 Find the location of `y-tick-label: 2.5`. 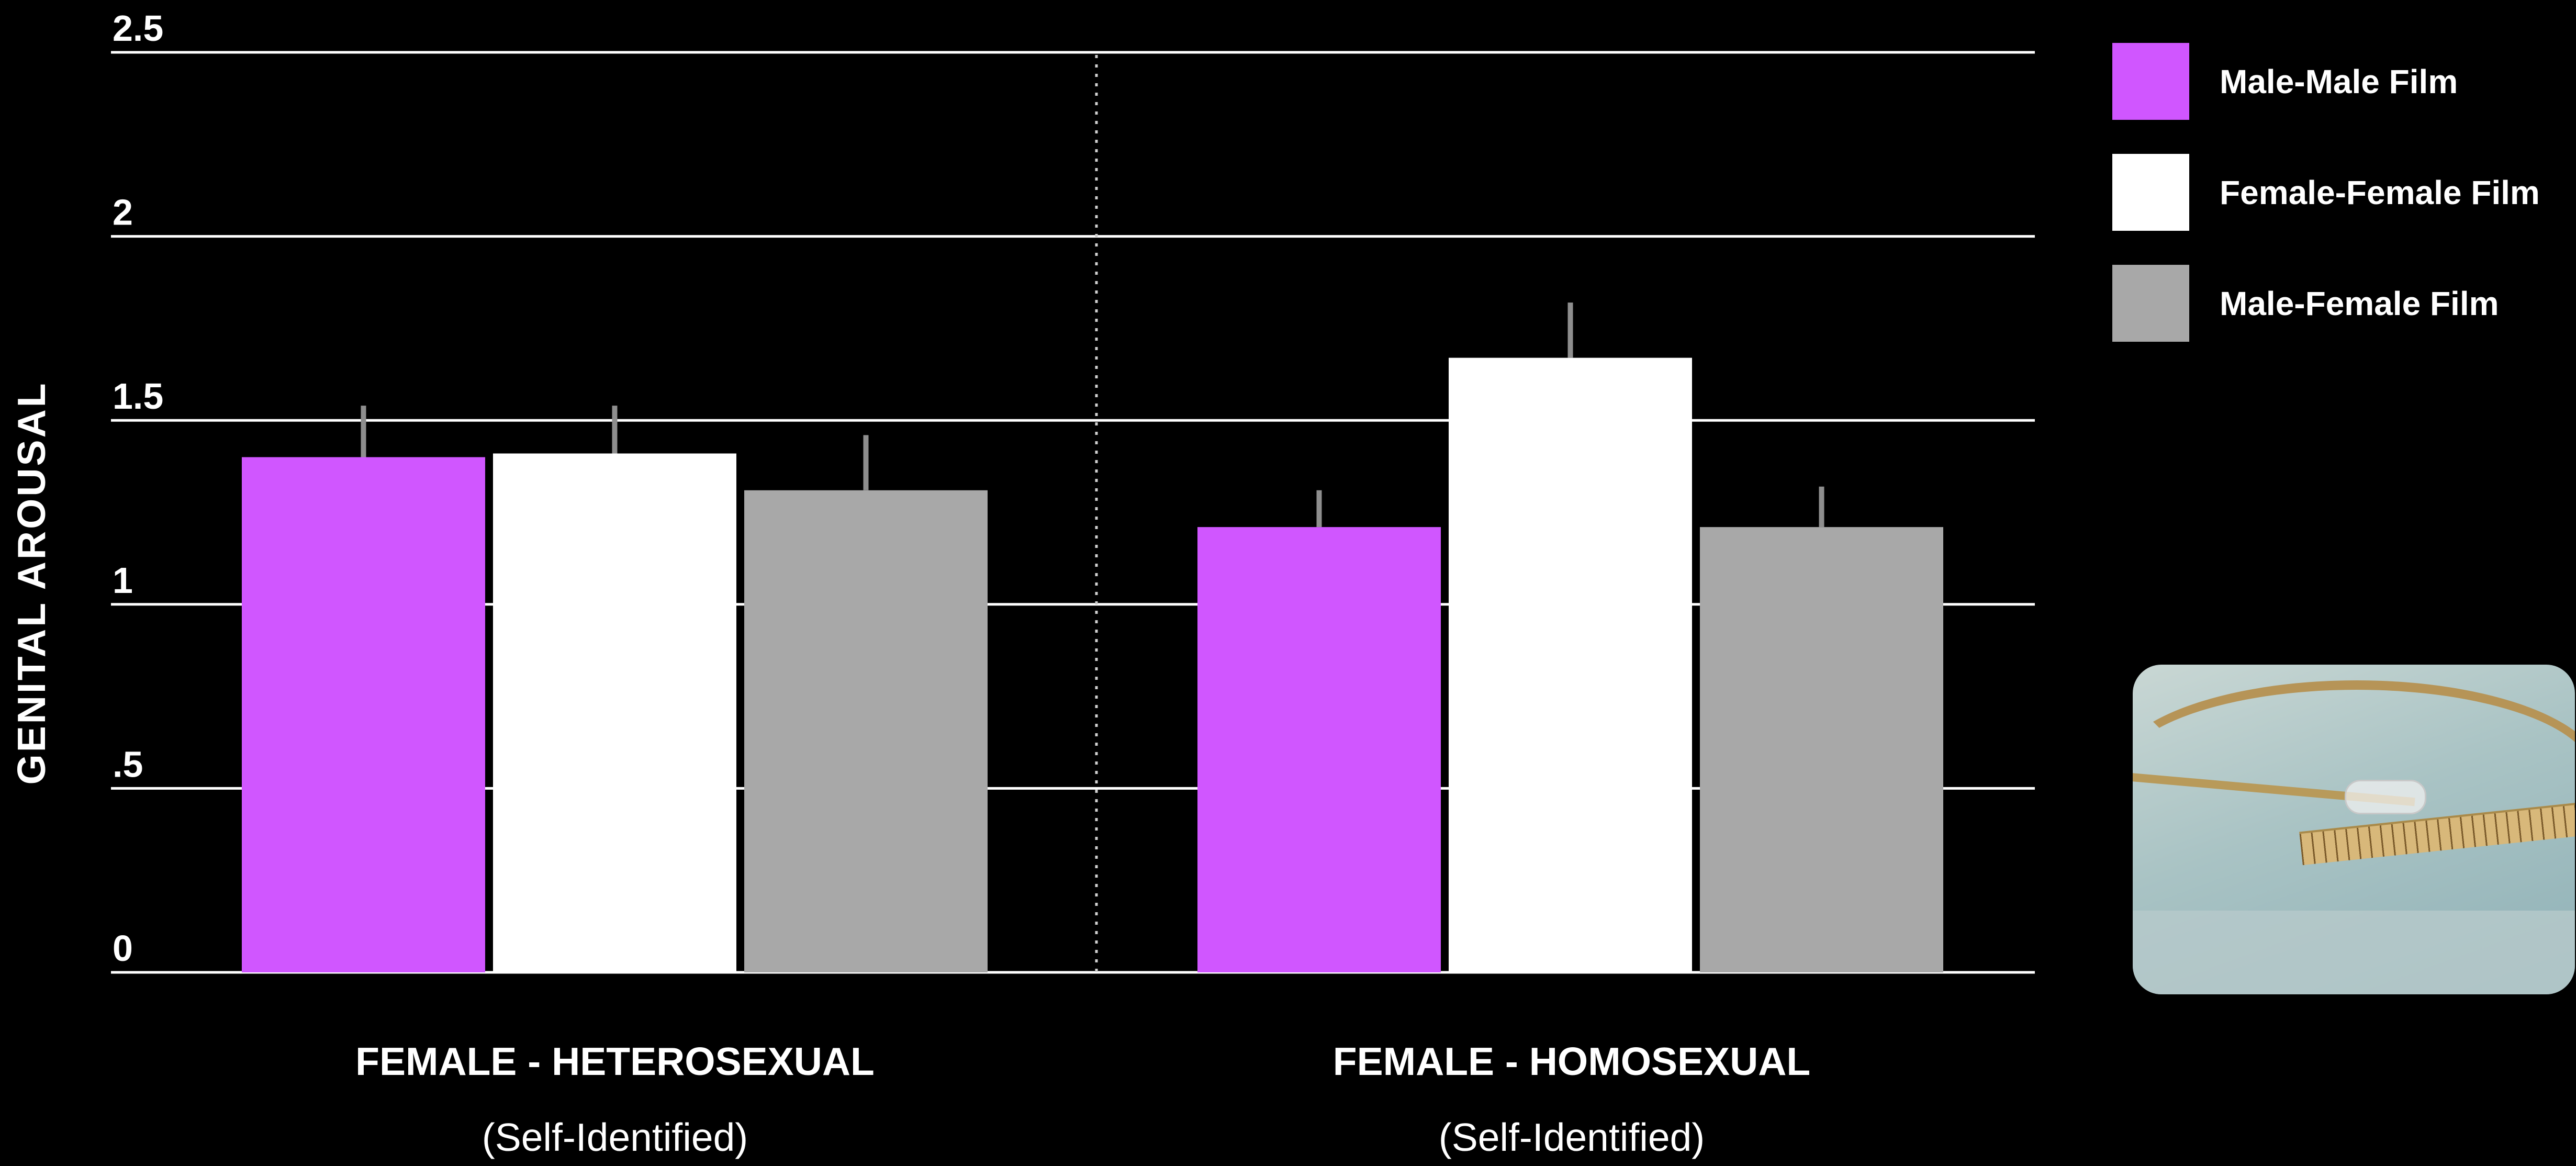

y-tick-label: 2.5 is located at coordinates (138, 28).